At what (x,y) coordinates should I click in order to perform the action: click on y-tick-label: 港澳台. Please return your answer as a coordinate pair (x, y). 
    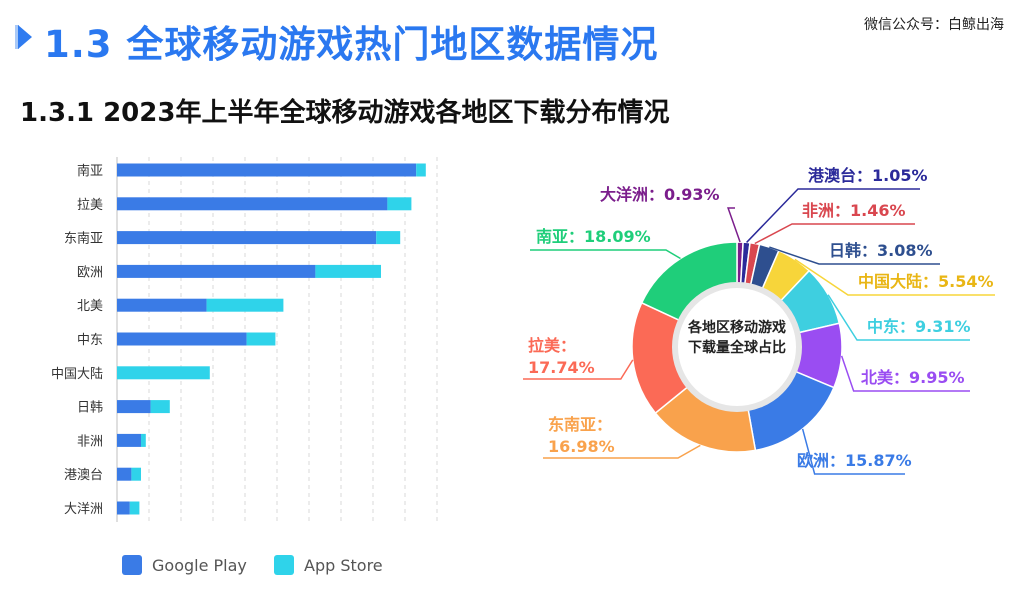
    Looking at the image, I should click on (83, 475).